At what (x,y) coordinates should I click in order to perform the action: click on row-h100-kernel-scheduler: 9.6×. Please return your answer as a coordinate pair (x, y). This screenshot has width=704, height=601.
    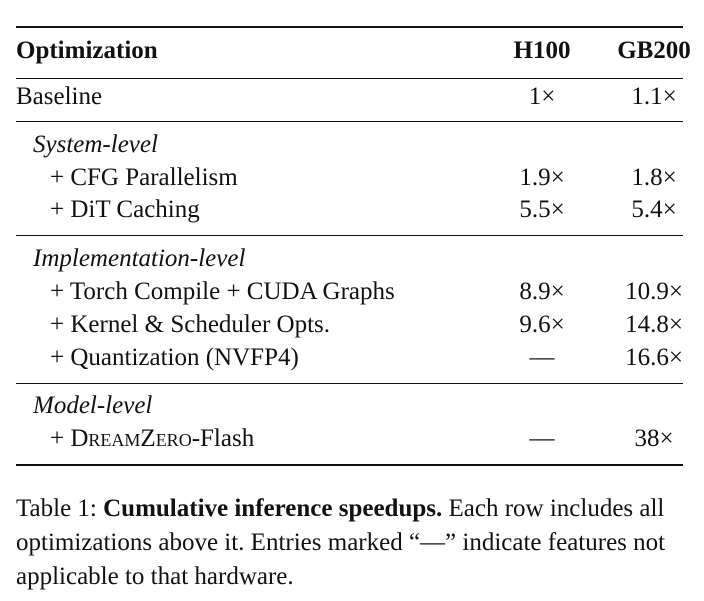
    Looking at the image, I should click on (542, 324).